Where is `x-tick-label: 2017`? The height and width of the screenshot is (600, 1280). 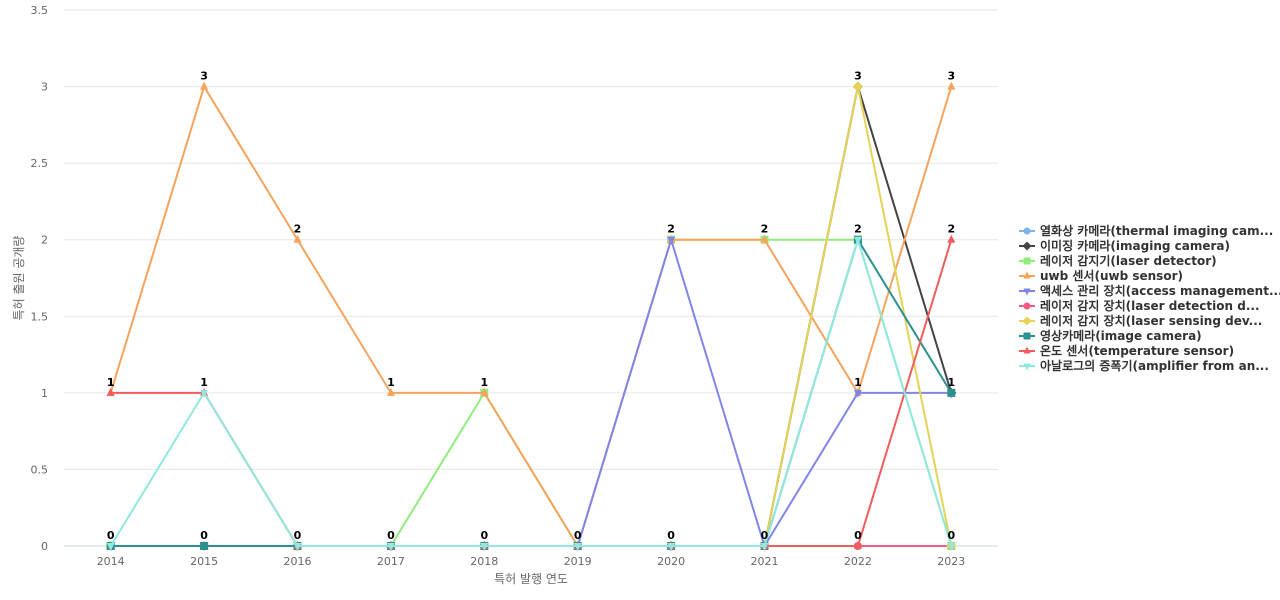
x-tick-label: 2017 is located at coordinates (391, 561).